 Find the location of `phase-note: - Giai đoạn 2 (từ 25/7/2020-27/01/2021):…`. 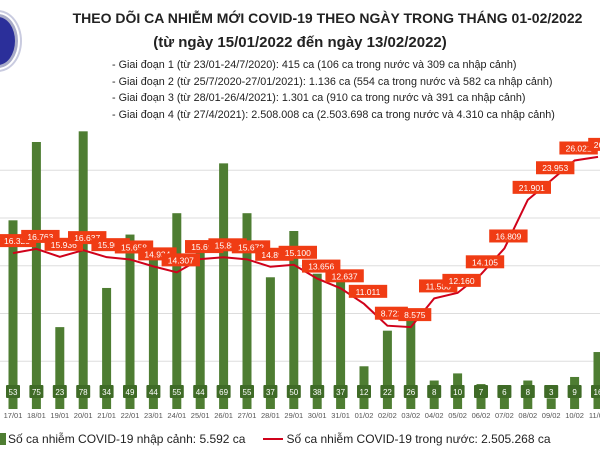

phase-note: - Giai đoạn 2 (từ 25/7/2020-27/01/2021):… is located at coordinates (332, 81).